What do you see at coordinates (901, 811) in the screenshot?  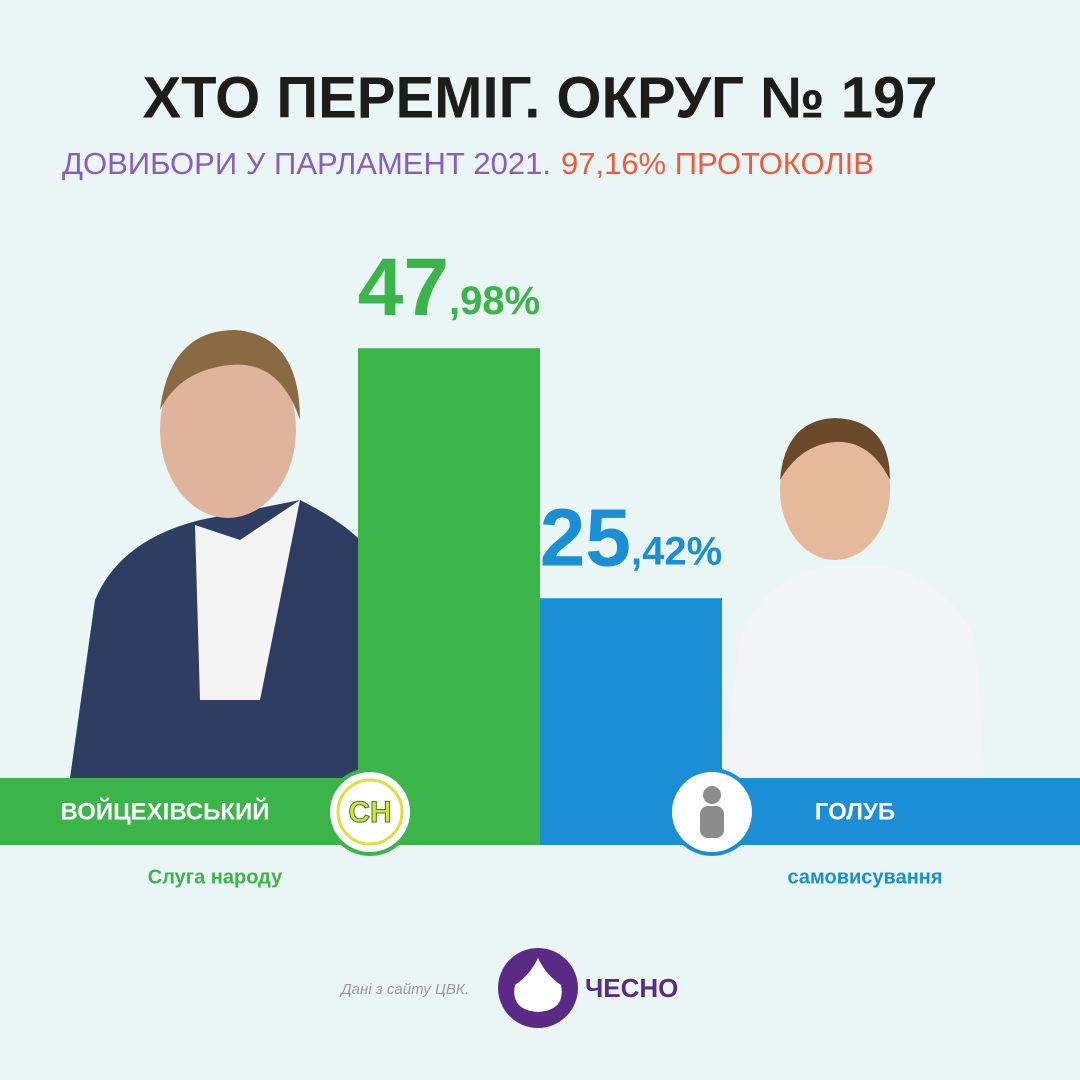 I see `name-strip` at bounding box center [901, 811].